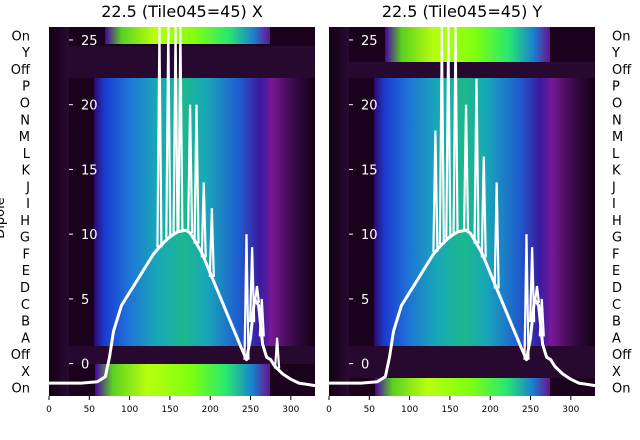 This screenshot has width=640, height=440. What do you see at coordinates (614, 204) in the screenshot?
I see `category-label: I` at bounding box center [614, 204].